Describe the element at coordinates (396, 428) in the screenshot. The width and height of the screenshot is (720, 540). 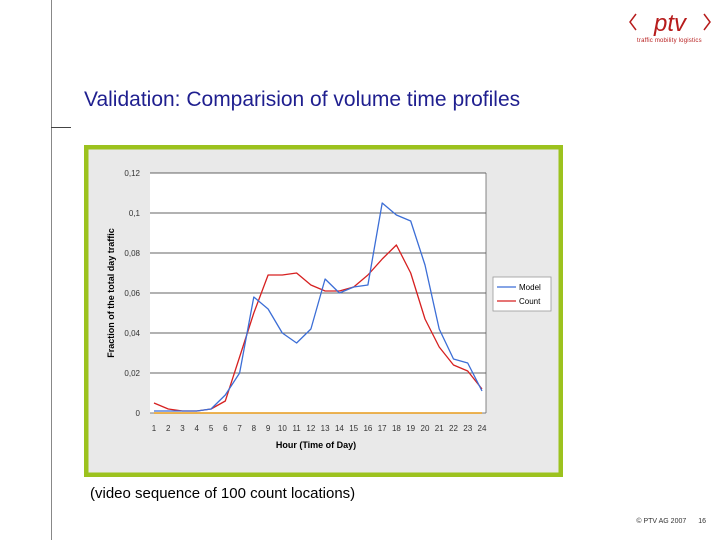
I see `x-tick-label: 18` at that location.